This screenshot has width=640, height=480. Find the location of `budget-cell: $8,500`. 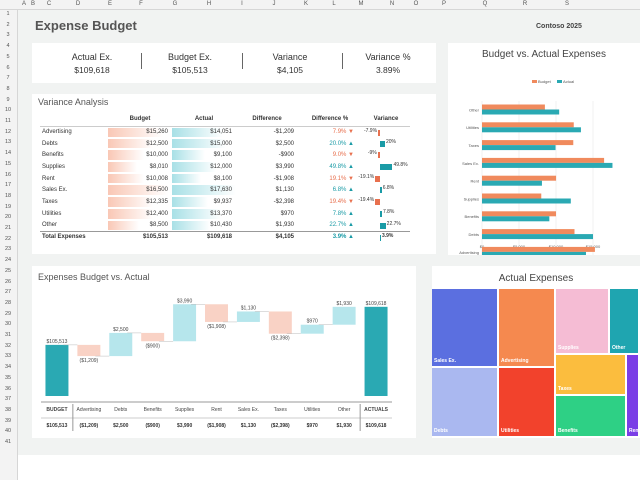

budget-cell: $8,500 is located at coordinates (140, 226).